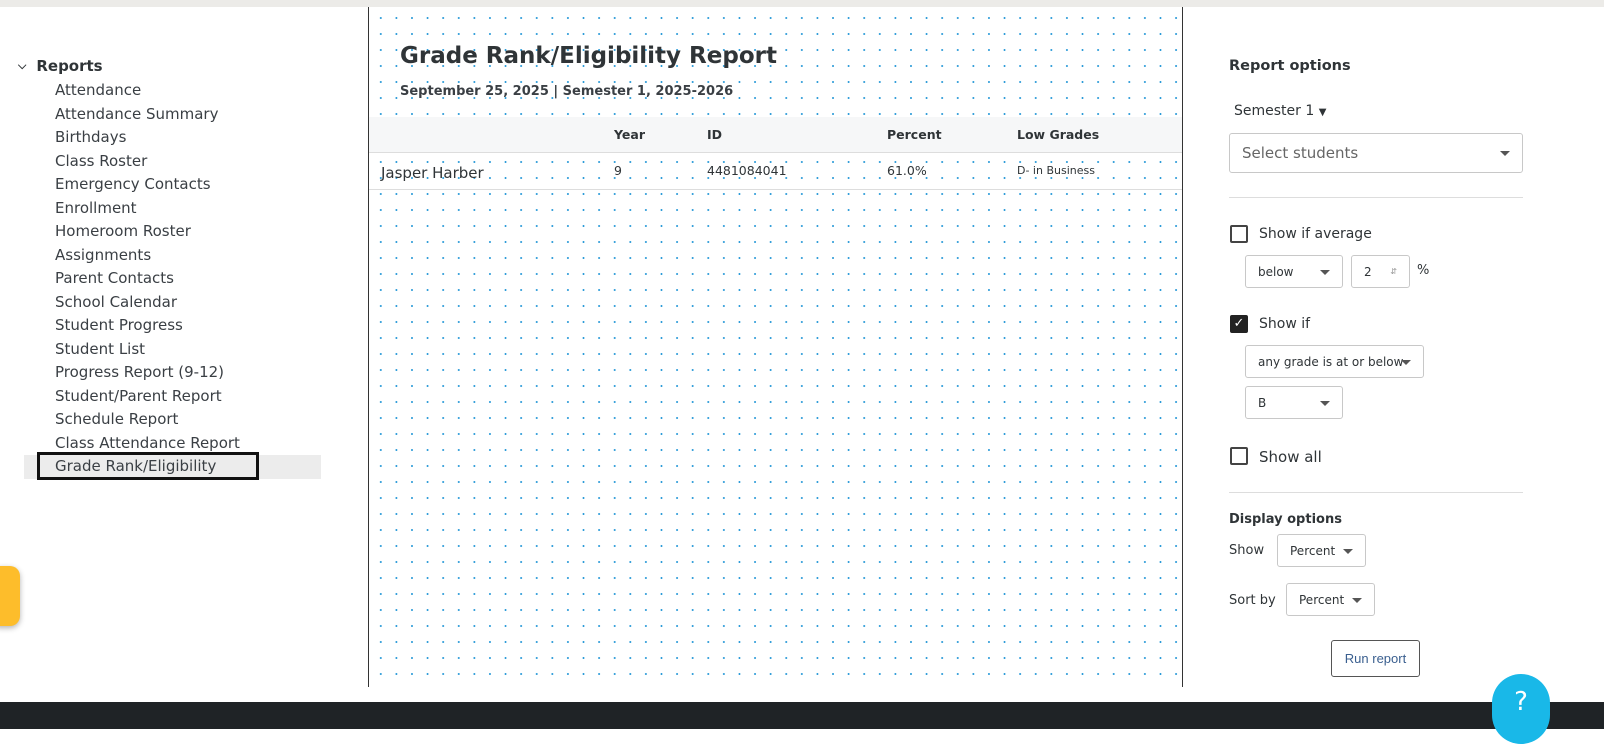 The image size is (1604, 744). What do you see at coordinates (1290, 66) in the screenshot?
I see `report-options-heading: Report options` at bounding box center [1290, 66].